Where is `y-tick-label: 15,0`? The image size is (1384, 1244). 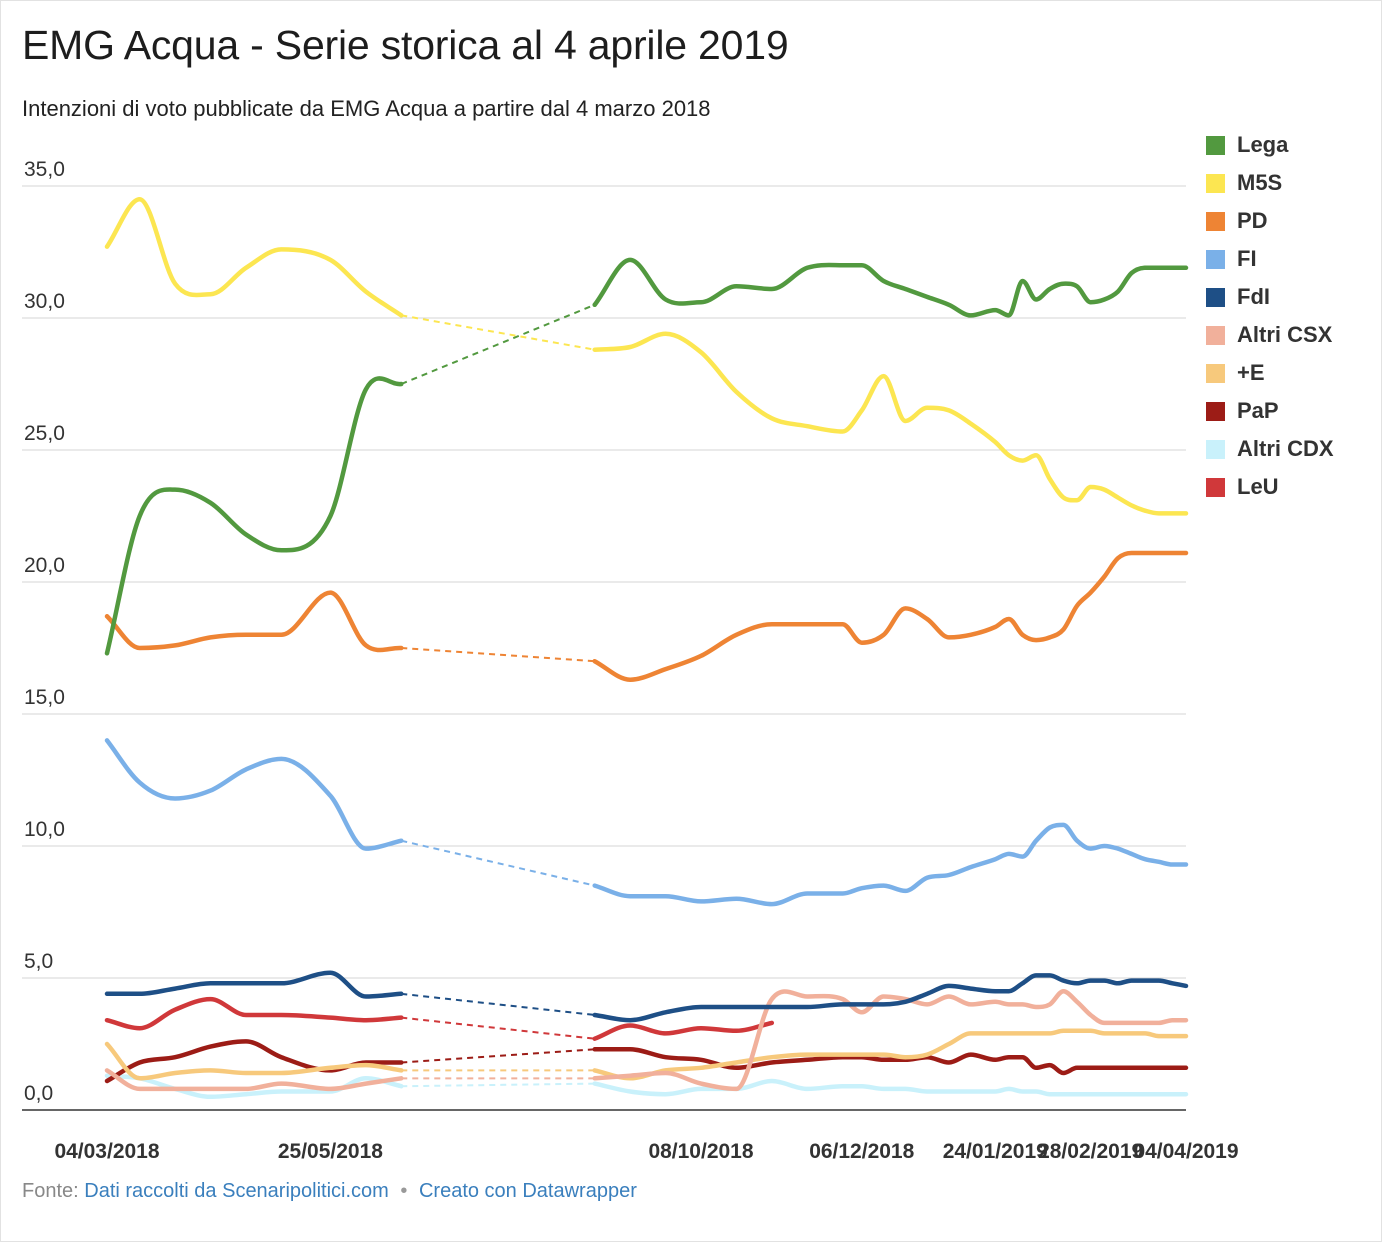 y-tick-label: 15,0 is located at coordinates (44, 697).